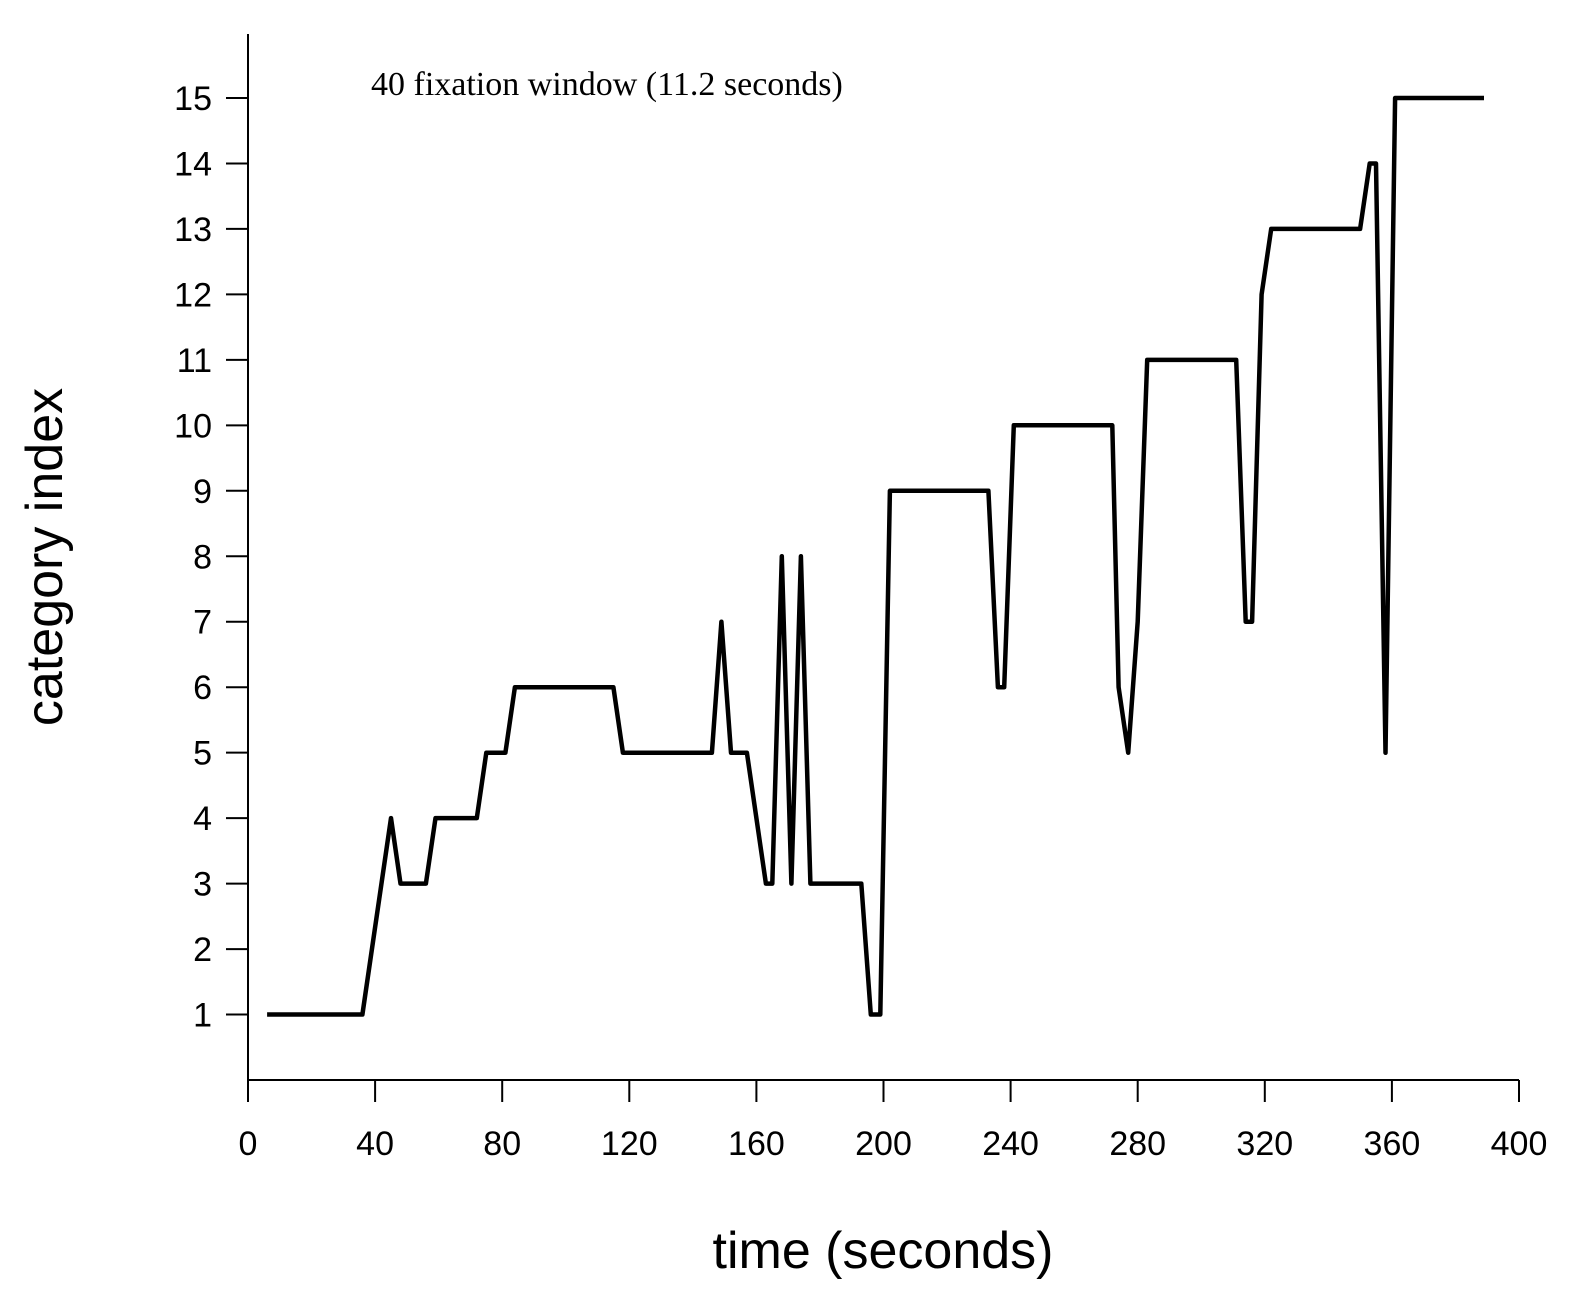 Image resolution: width=1590 pixels, height=1306 pixels. I want to click on y-tick-label: 13, so click(193, 230).